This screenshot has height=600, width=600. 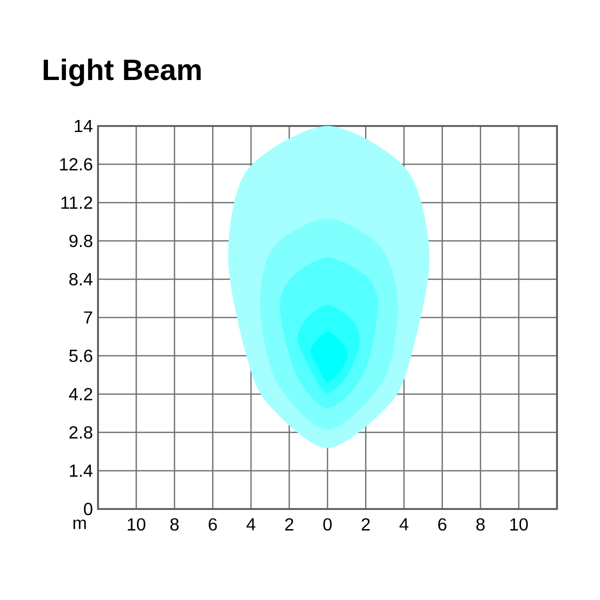 What do you see at coordinates (80, 356) in the screenshot?
I see `y-tick-label: 5.6` at bounding box center [80, 356].